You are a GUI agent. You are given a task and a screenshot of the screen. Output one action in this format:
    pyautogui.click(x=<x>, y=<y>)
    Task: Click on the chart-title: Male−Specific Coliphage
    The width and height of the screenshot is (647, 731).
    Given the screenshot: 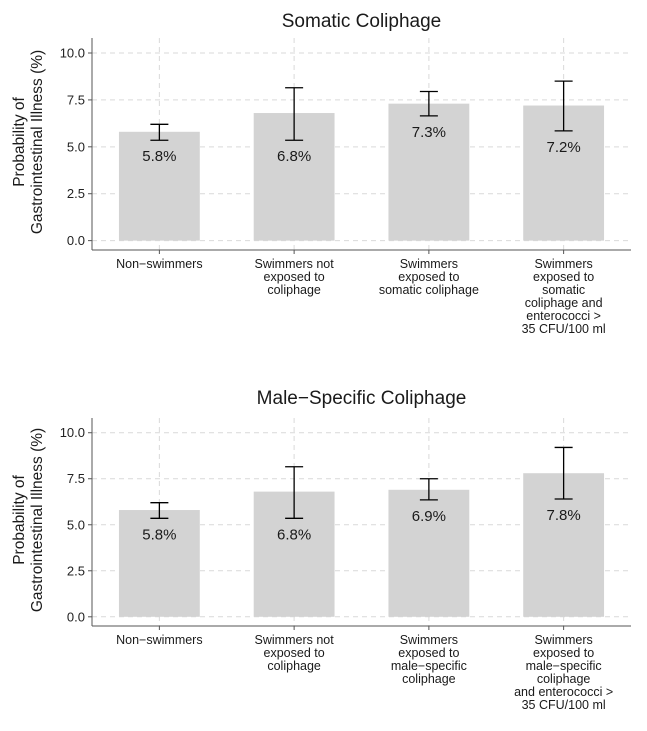 What is the action you would take?
    pyautogui.click(x=362, y=398)
    